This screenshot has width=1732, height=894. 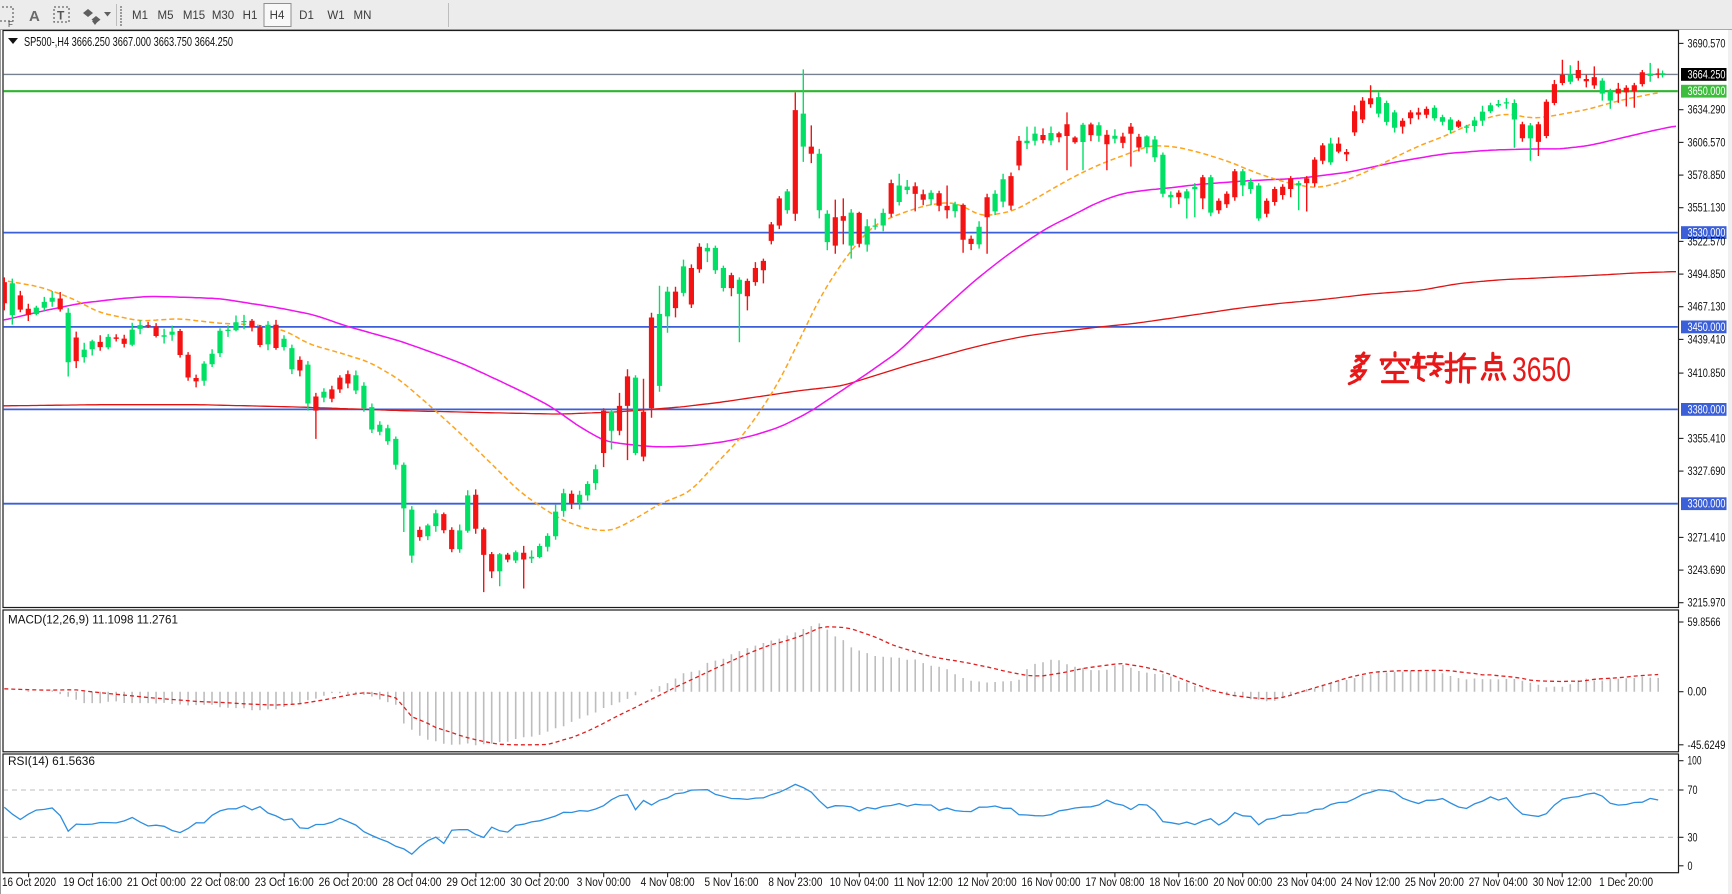 What do you see at coordinates (475, 883) in the screenshot?
I see `svg-text: 29 Oct 12:00` at bounding box center [475, 883].